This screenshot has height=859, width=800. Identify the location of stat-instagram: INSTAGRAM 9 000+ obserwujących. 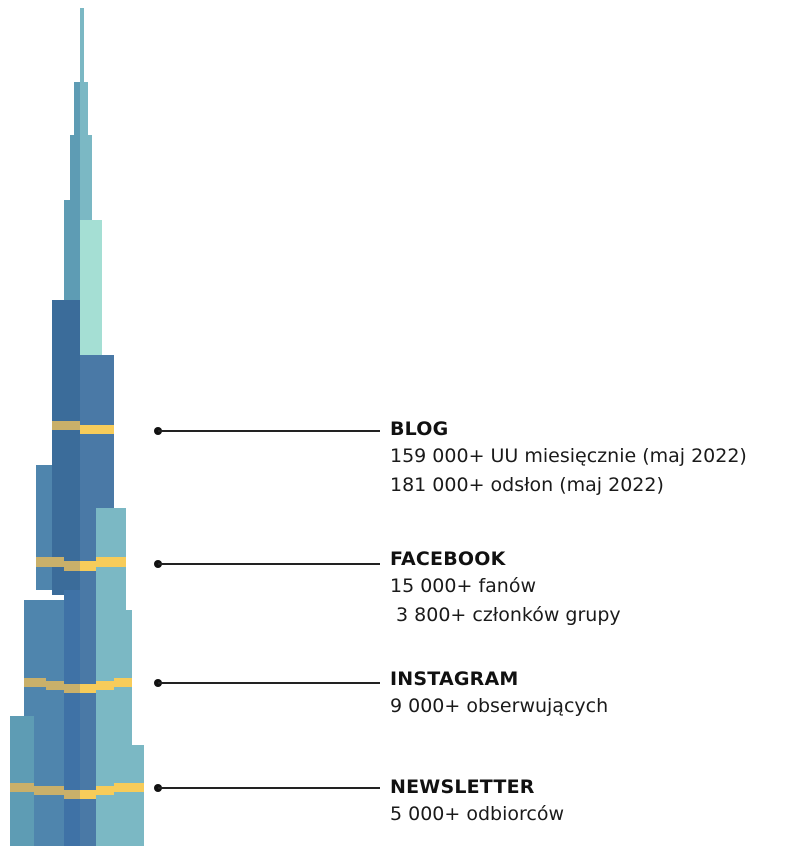
(590, 693).